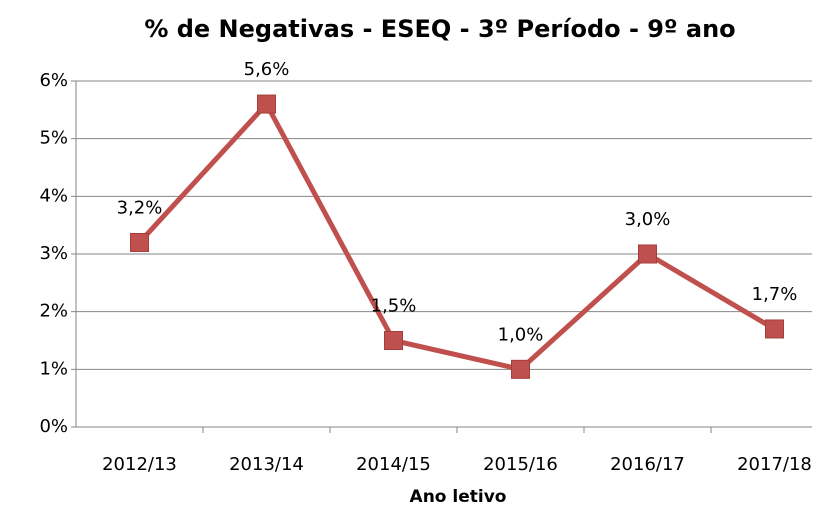 The width and height of the screenshot is (816, 511). I want to click on data-label: 5,6%, so click(267, 69).